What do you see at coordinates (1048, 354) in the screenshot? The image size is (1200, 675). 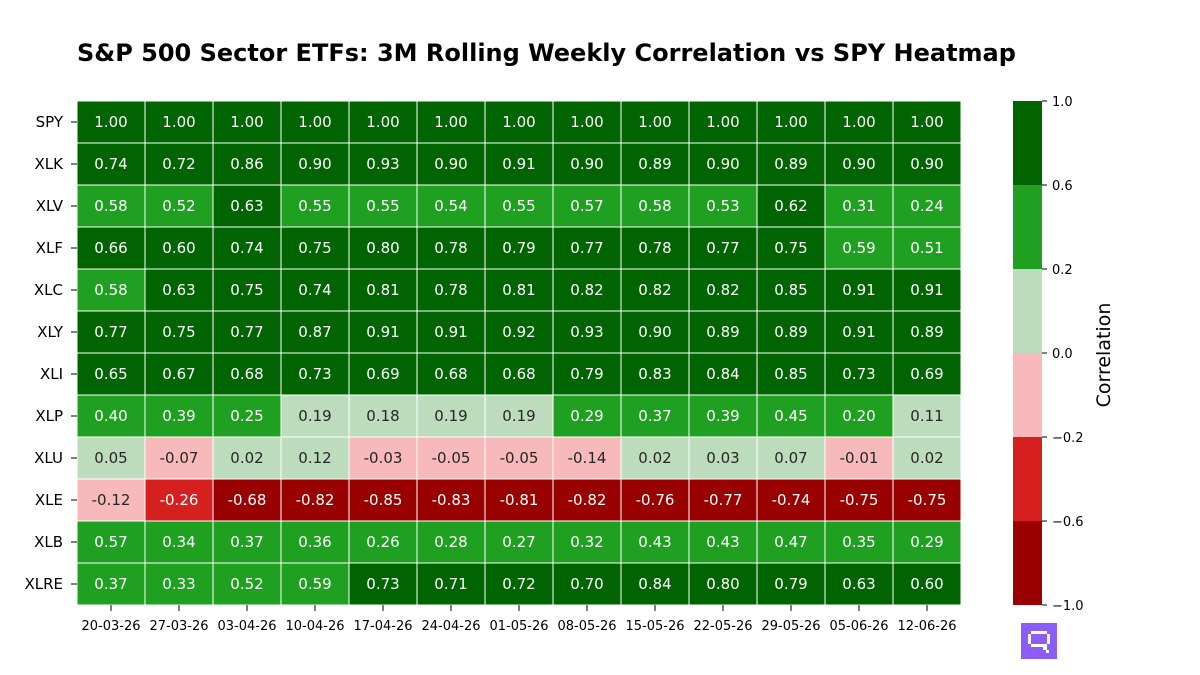 I see `colorbar: −1.0 −0.6 −0.2 0.0 0.2 0.6 1.0` at bounding box center [1048, 354].